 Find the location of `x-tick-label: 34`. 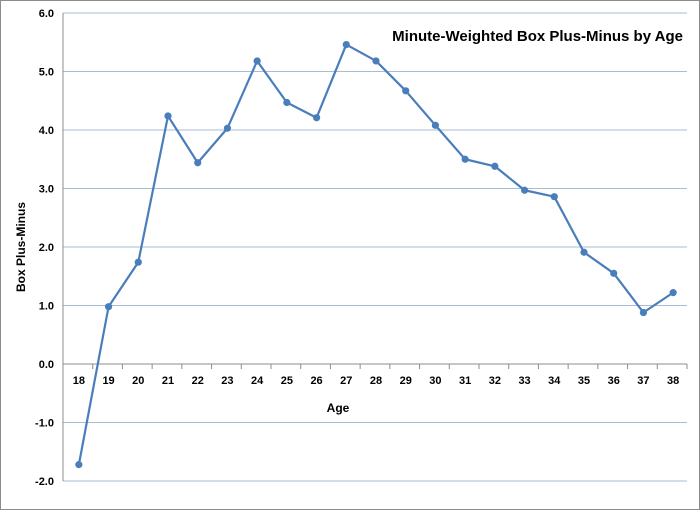

x-tick-label: 34 is located at coordinates (554, 381).